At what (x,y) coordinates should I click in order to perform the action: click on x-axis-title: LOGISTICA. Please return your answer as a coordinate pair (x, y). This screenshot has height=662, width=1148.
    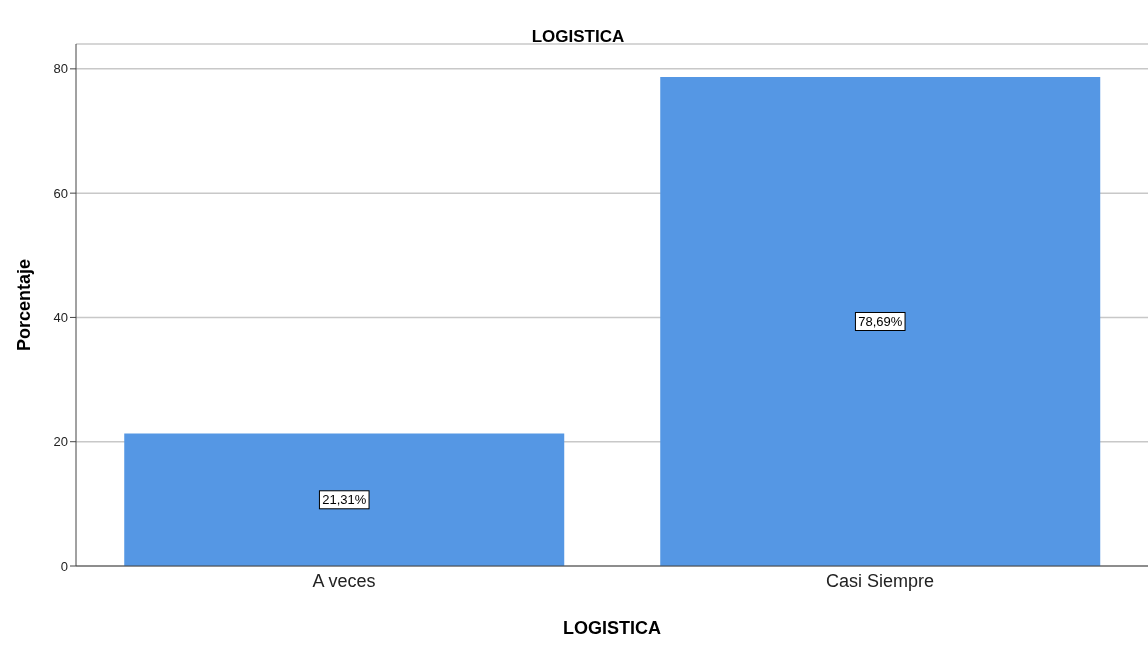
    Looking at the image, I should click on (612, 628).